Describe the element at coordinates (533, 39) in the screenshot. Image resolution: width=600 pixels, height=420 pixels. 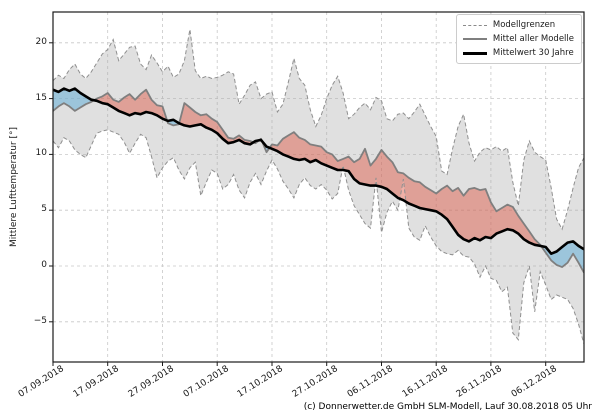
I see `legend-label: Mittel aller Modelle` at that location.